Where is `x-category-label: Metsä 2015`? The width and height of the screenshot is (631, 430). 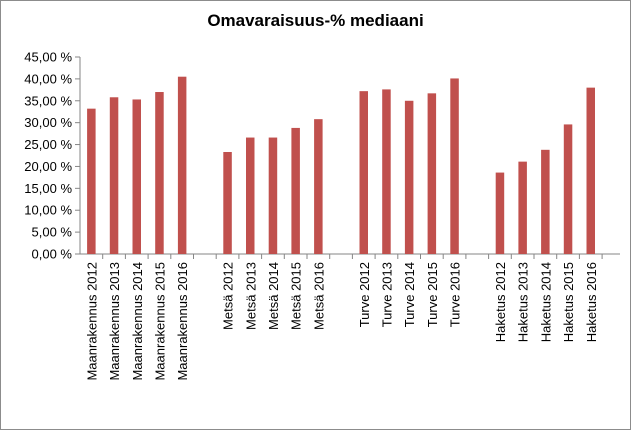 x-category-label: Metsä 2015 is located at coordinates (296, 296).